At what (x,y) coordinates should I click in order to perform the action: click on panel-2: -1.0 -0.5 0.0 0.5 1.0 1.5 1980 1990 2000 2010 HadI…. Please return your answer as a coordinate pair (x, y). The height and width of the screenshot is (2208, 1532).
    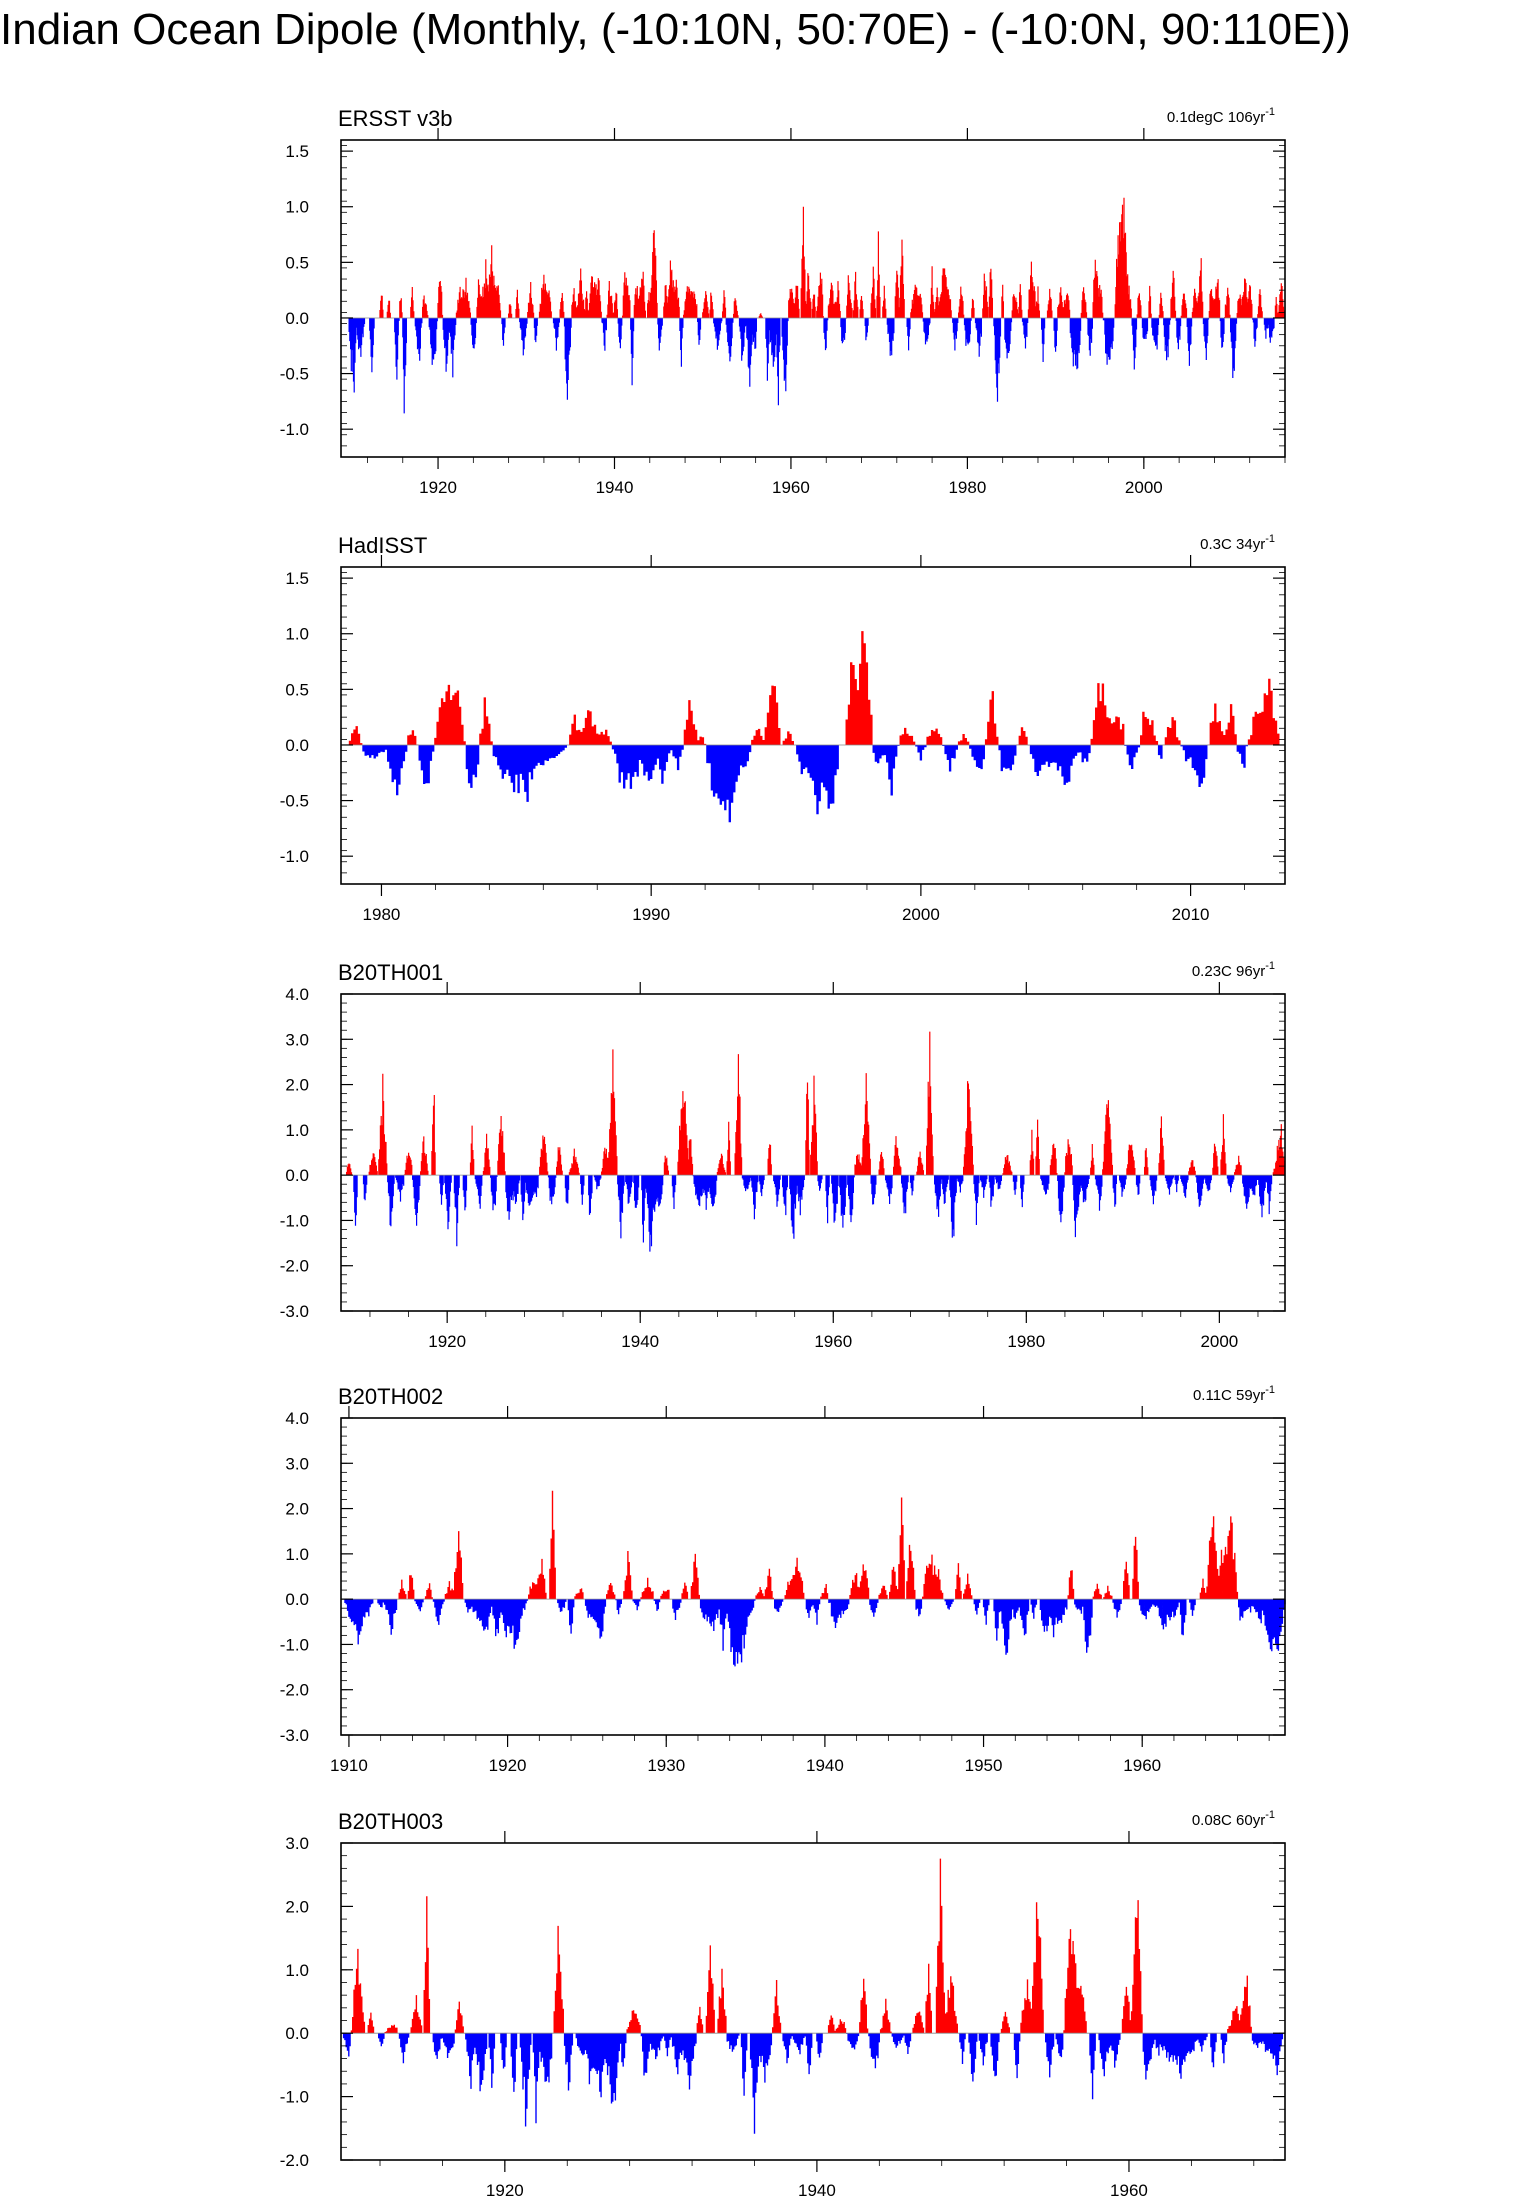
    Looking at the image, I should click on (783, 728).